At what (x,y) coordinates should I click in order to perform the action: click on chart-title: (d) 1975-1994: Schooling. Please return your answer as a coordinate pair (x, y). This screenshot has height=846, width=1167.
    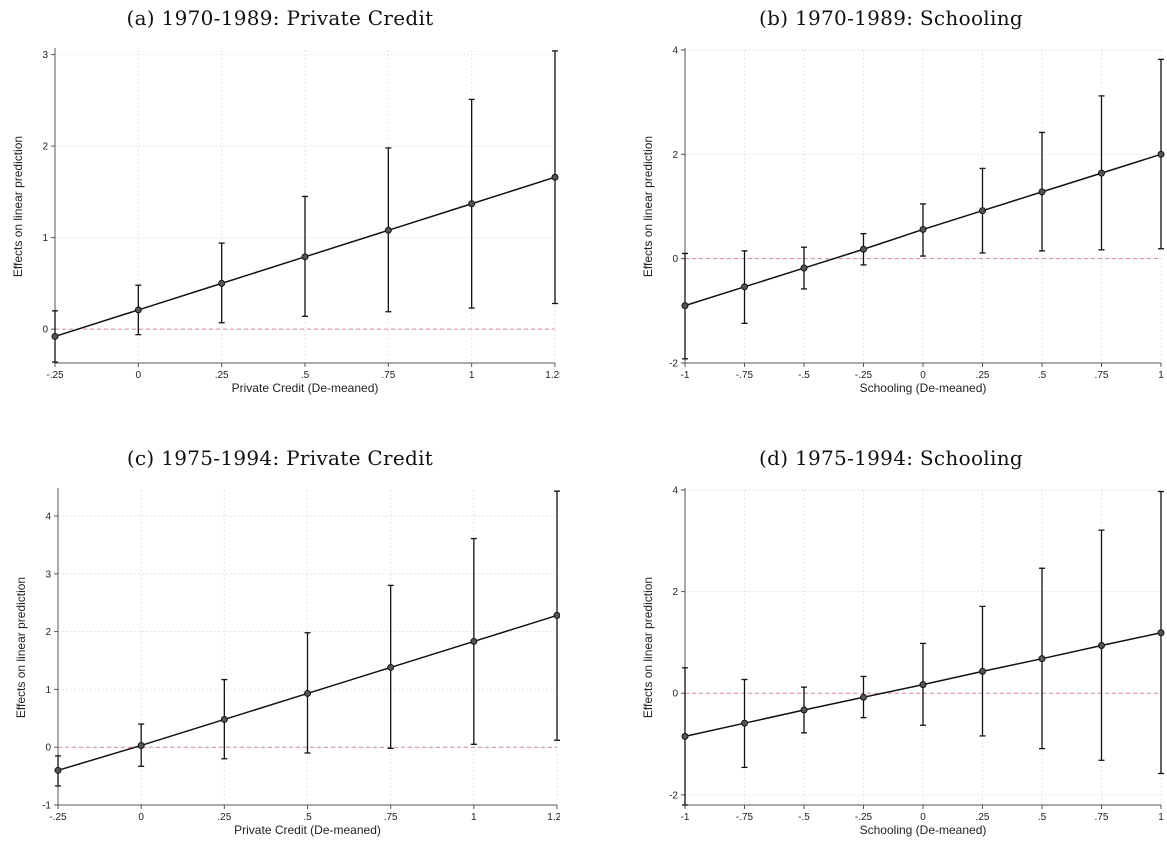
    Looking at the image, I should click on (891, 458).